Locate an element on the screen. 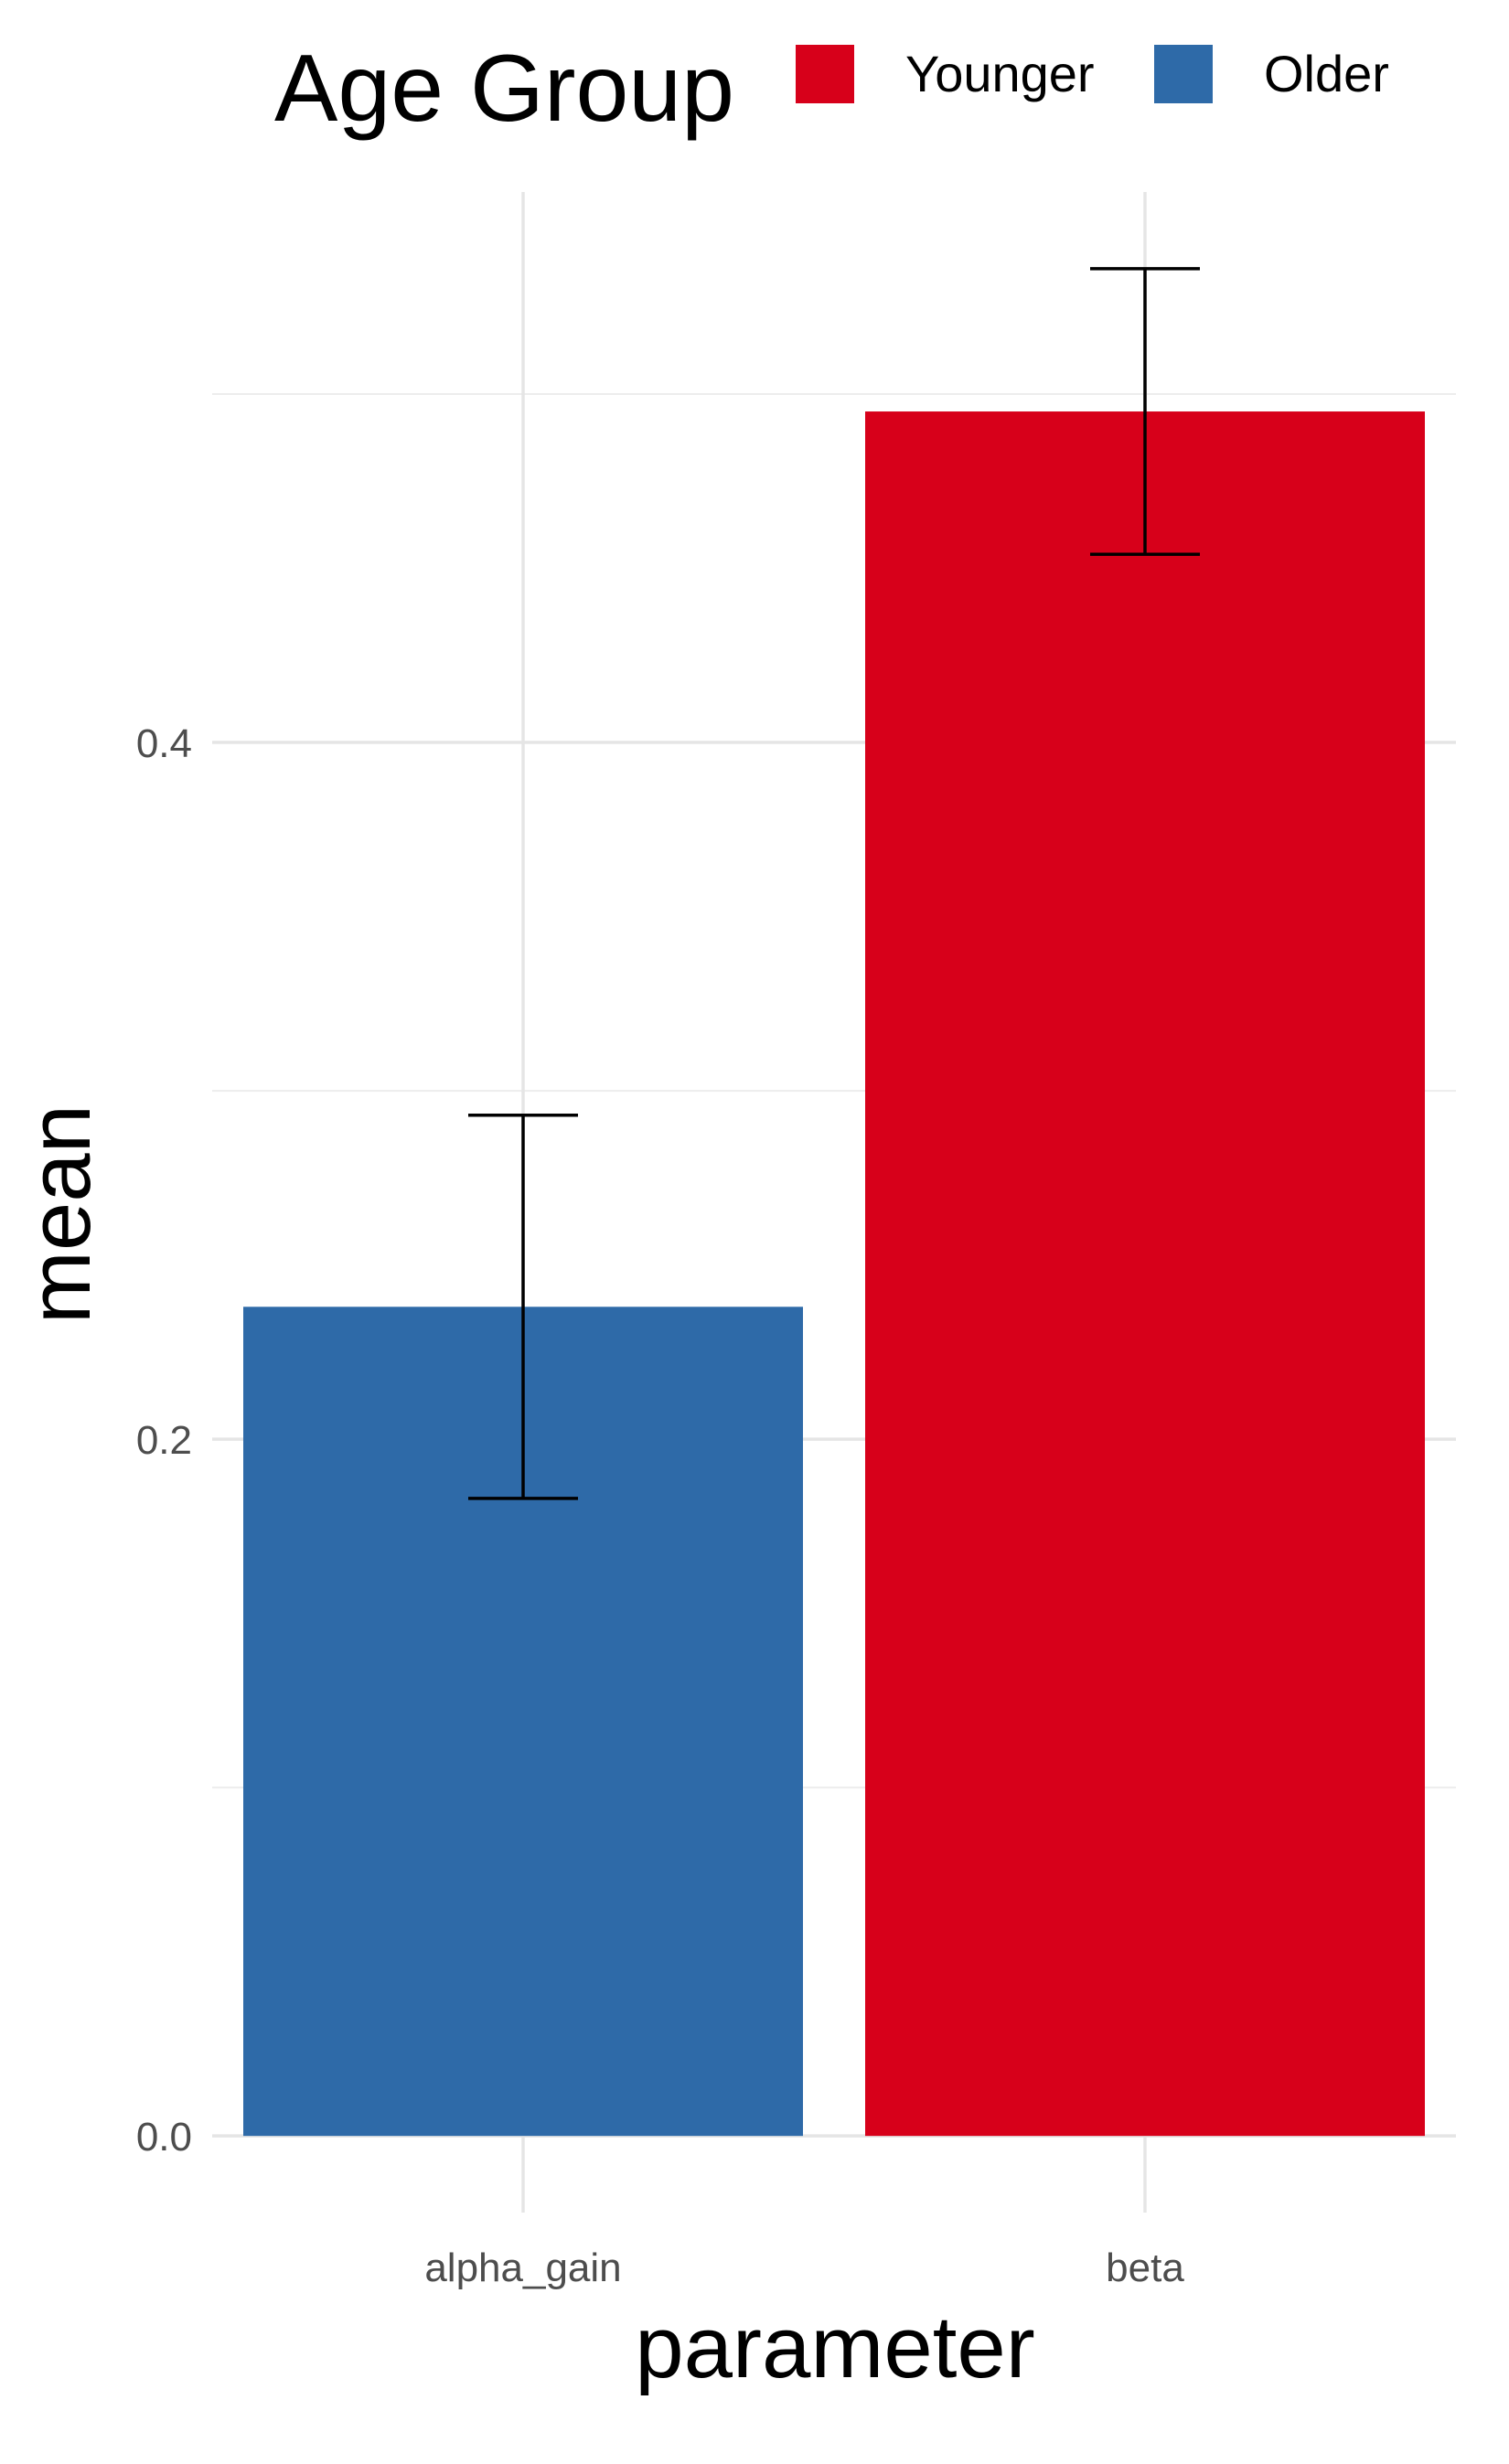  y-axis-ticks: 0.0 0.2 0.4 is located at coordinates (164, 1440).